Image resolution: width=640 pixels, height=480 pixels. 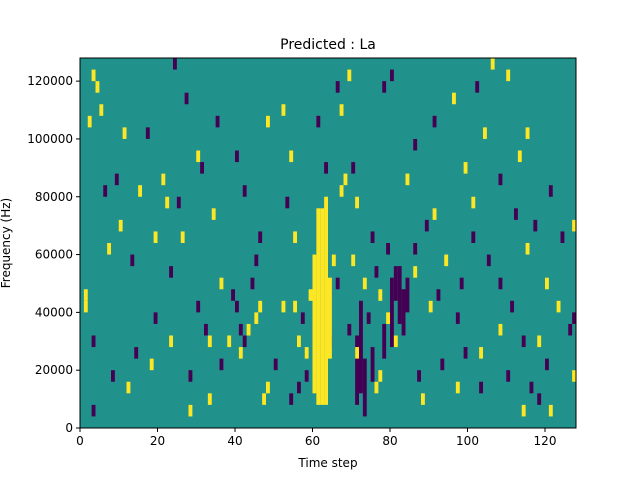 I want to click on x-tick-label-0: 0, so click(x=80, y=441).